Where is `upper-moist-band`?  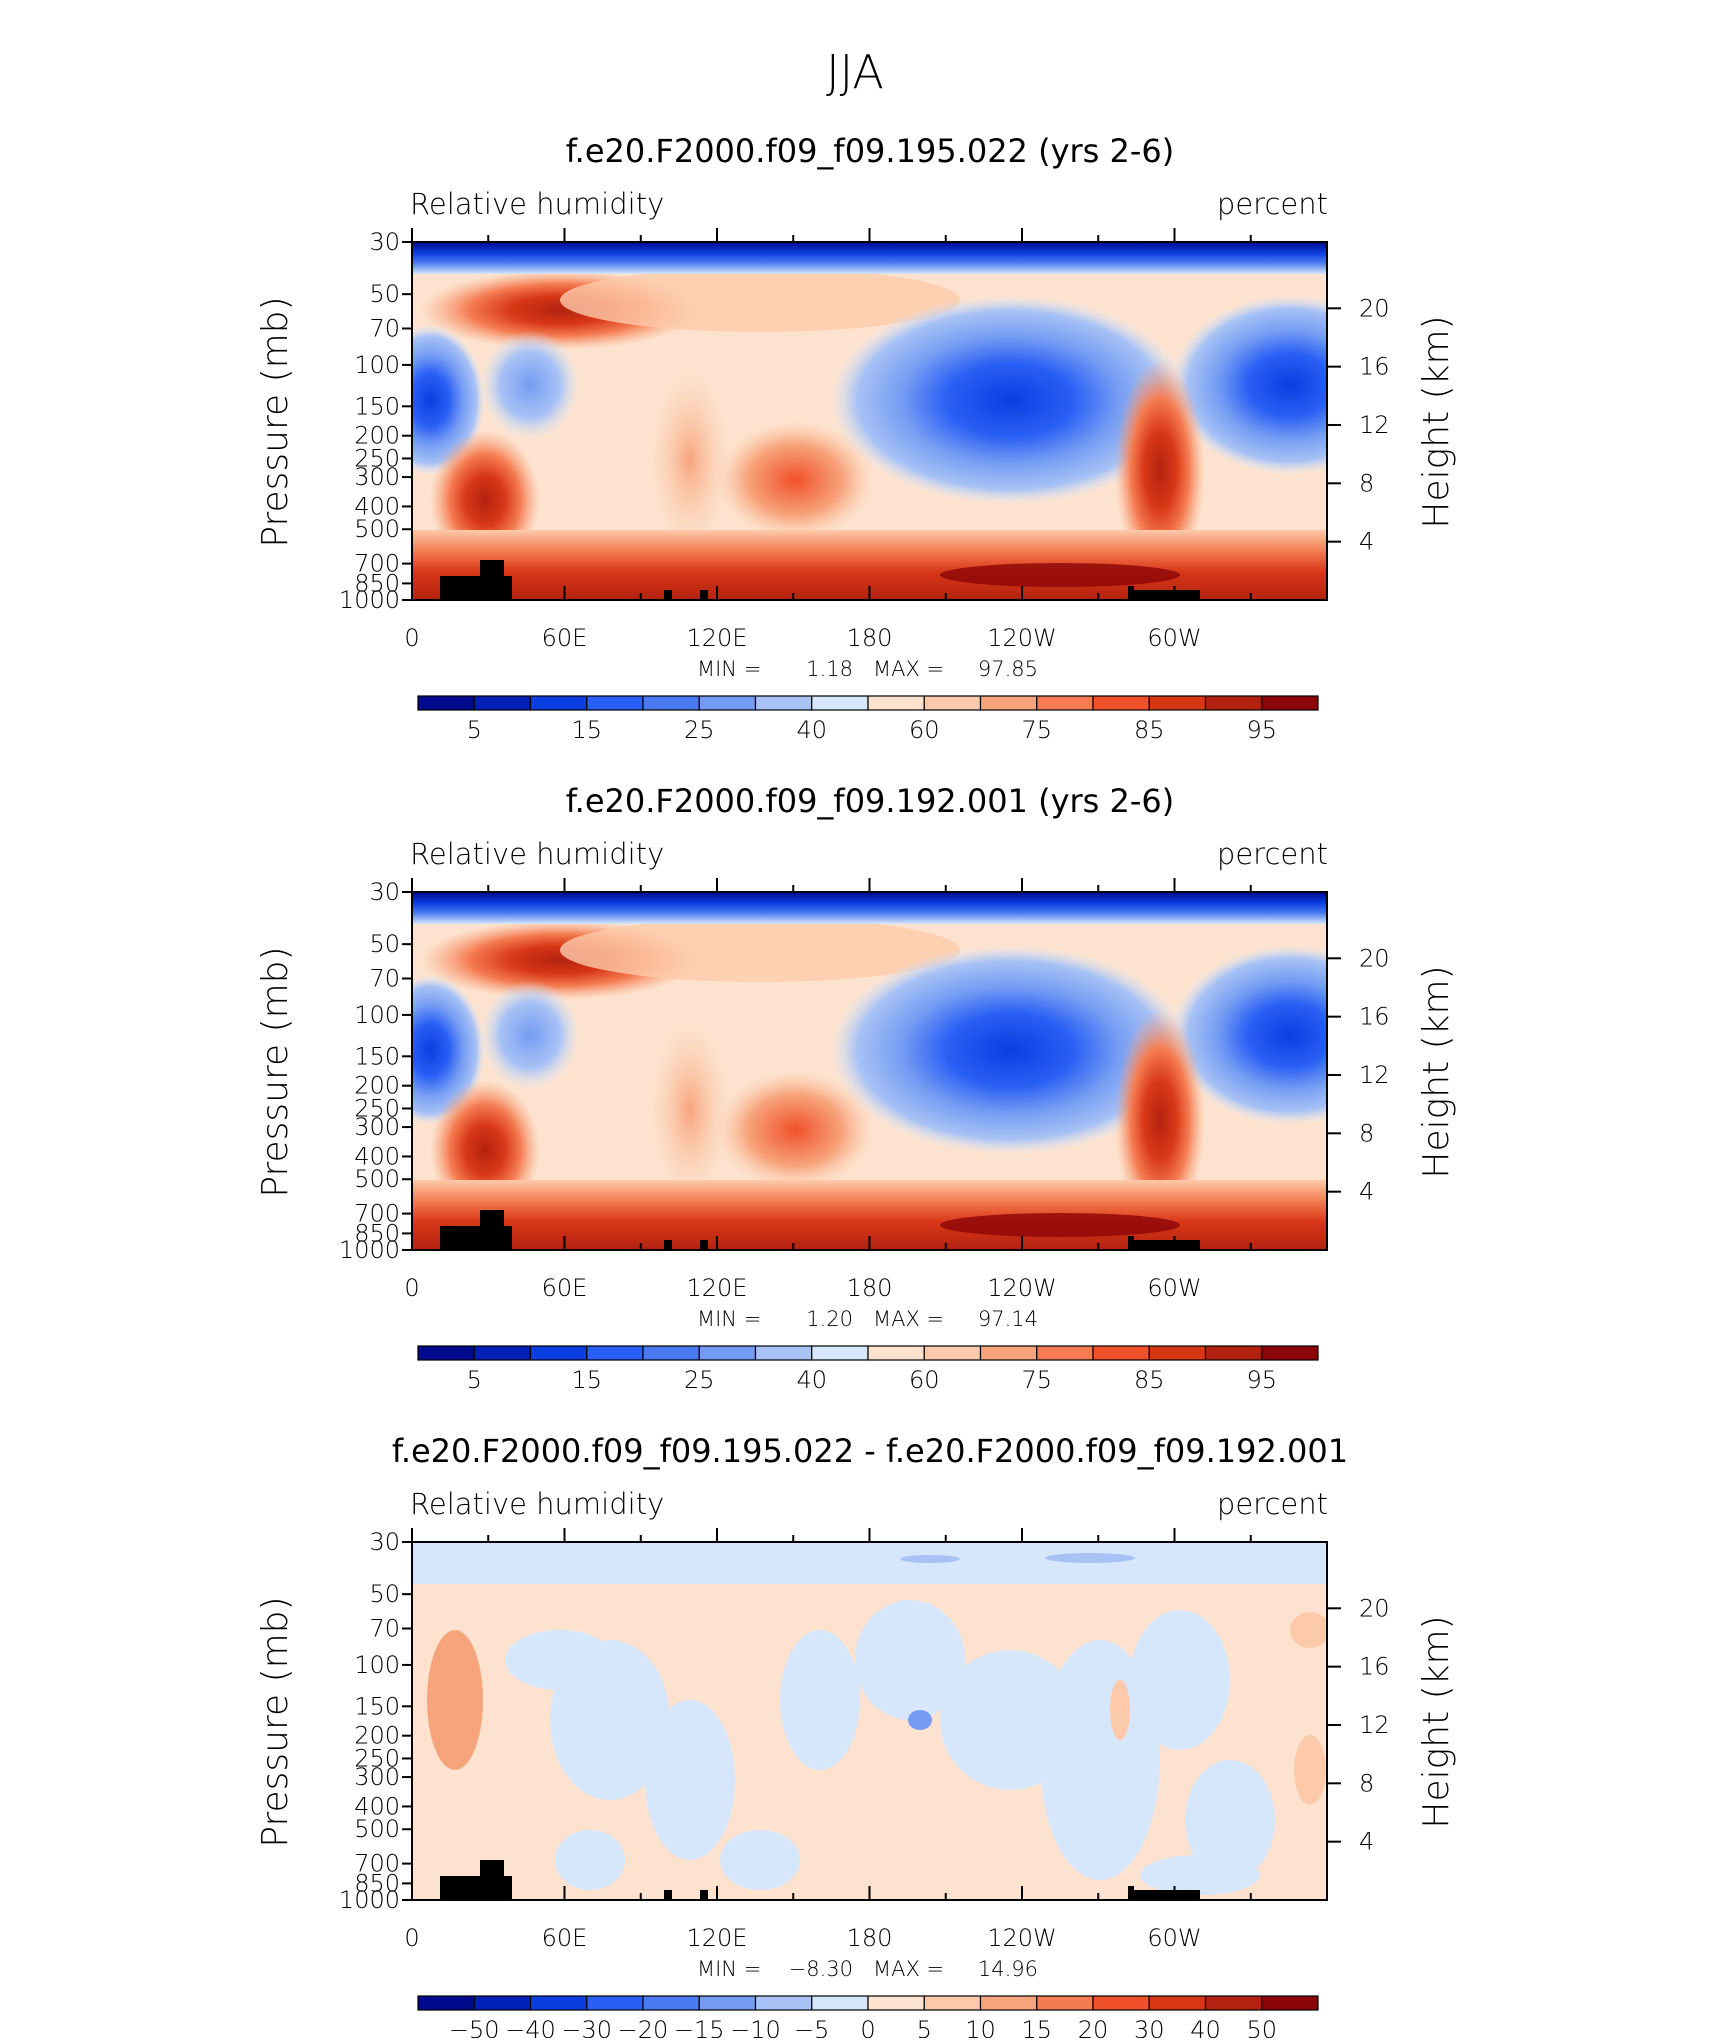 upper-moist-band is located at coordinates (760, 300).